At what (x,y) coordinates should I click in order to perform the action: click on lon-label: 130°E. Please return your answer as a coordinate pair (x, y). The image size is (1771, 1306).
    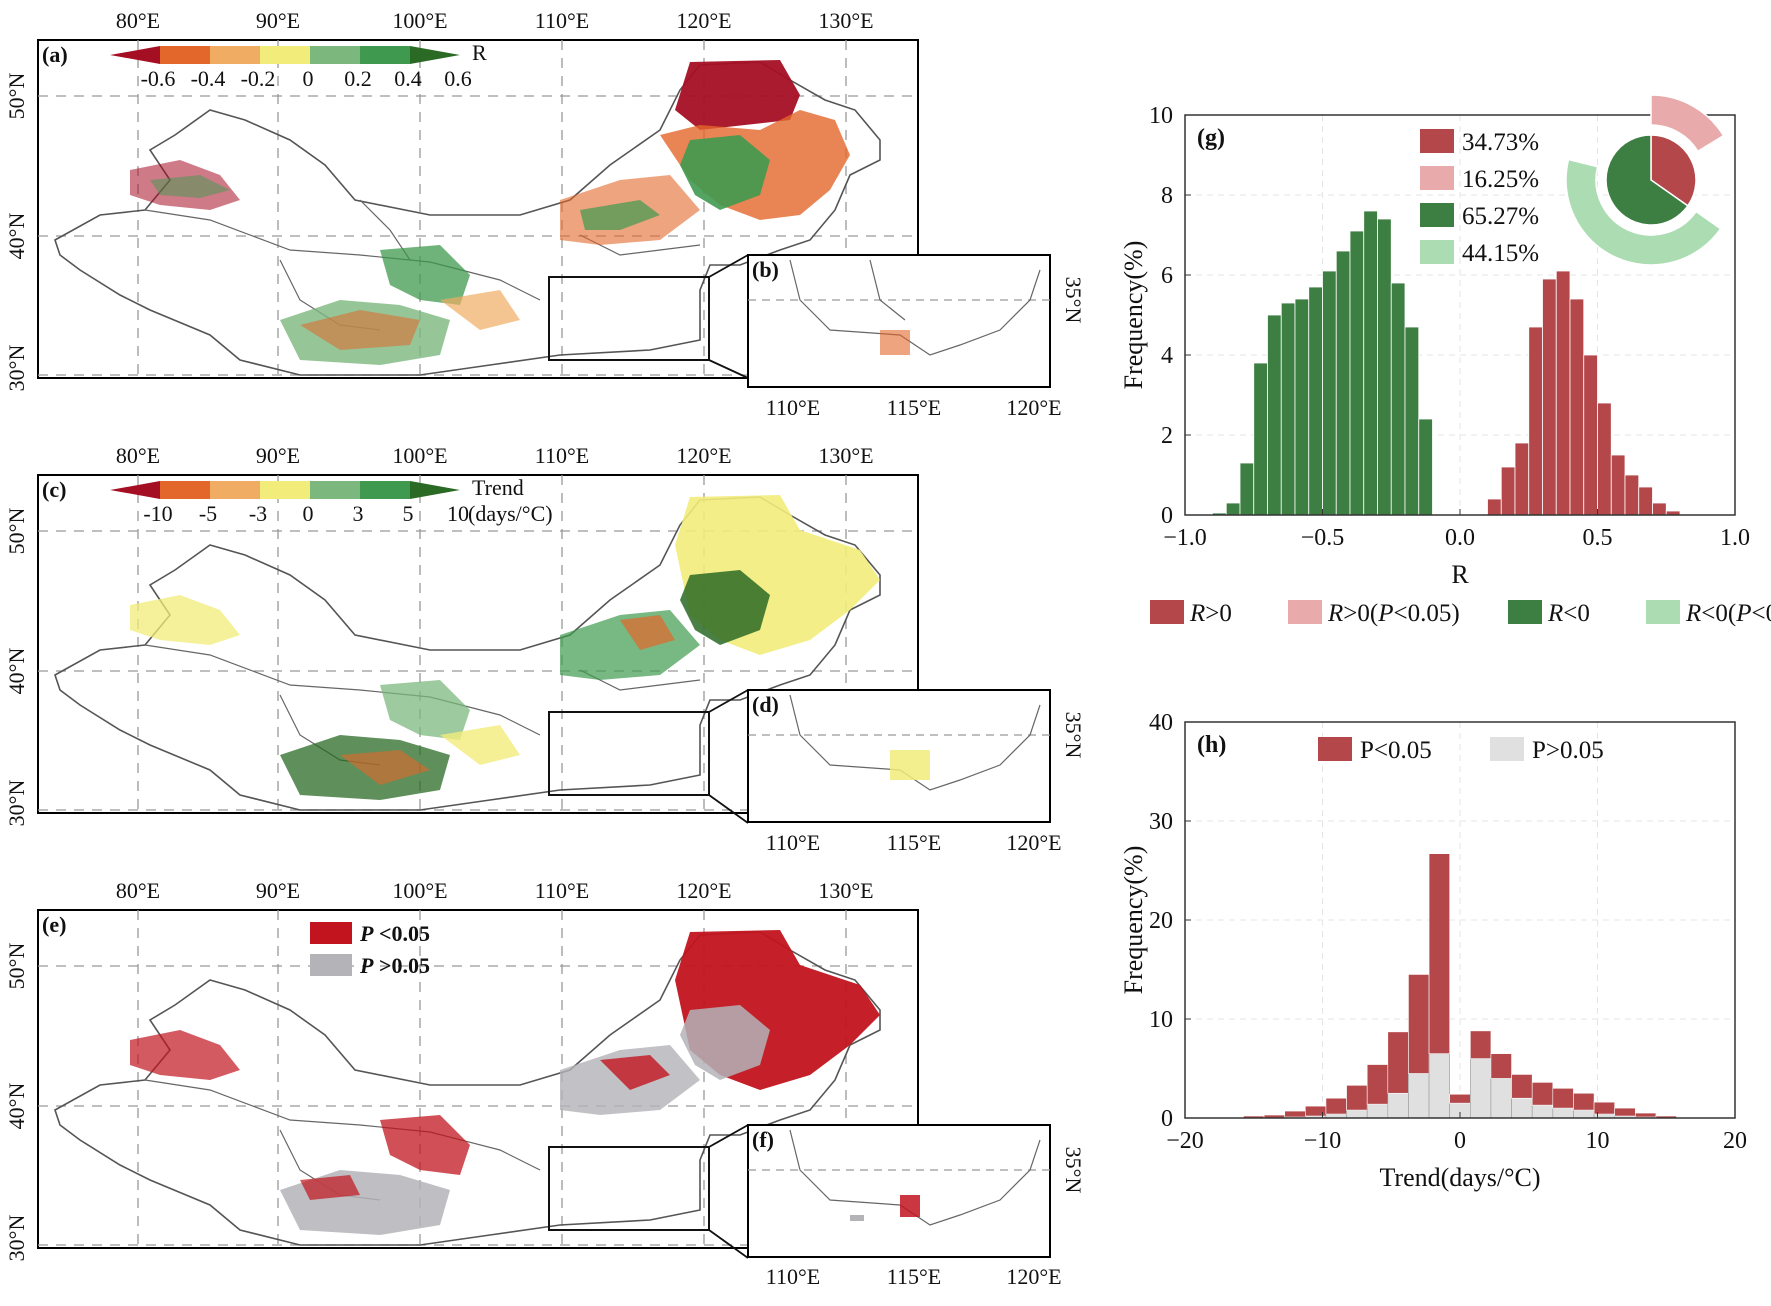
    Looking at the image, I should click on (845, 455).